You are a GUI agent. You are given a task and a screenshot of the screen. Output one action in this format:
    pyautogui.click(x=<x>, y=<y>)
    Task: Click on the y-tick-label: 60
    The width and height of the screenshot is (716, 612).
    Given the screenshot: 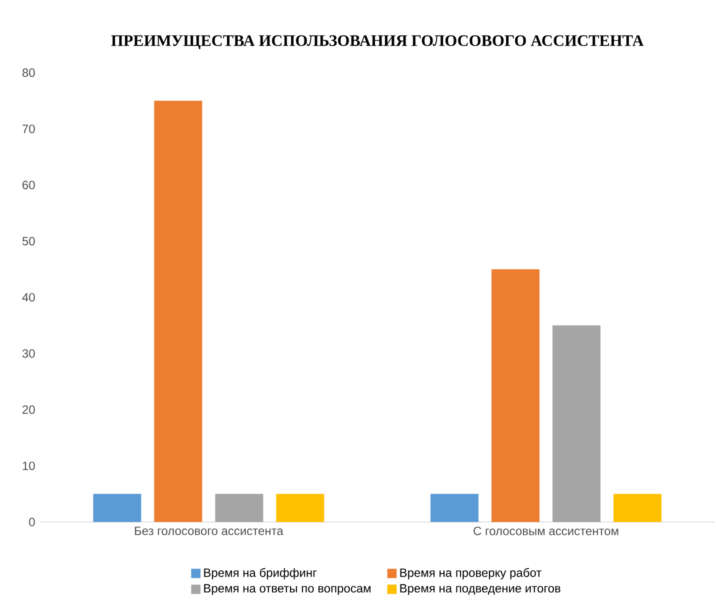 What is the action you would take?
    pyautogui.click(x=28, y=185)
    